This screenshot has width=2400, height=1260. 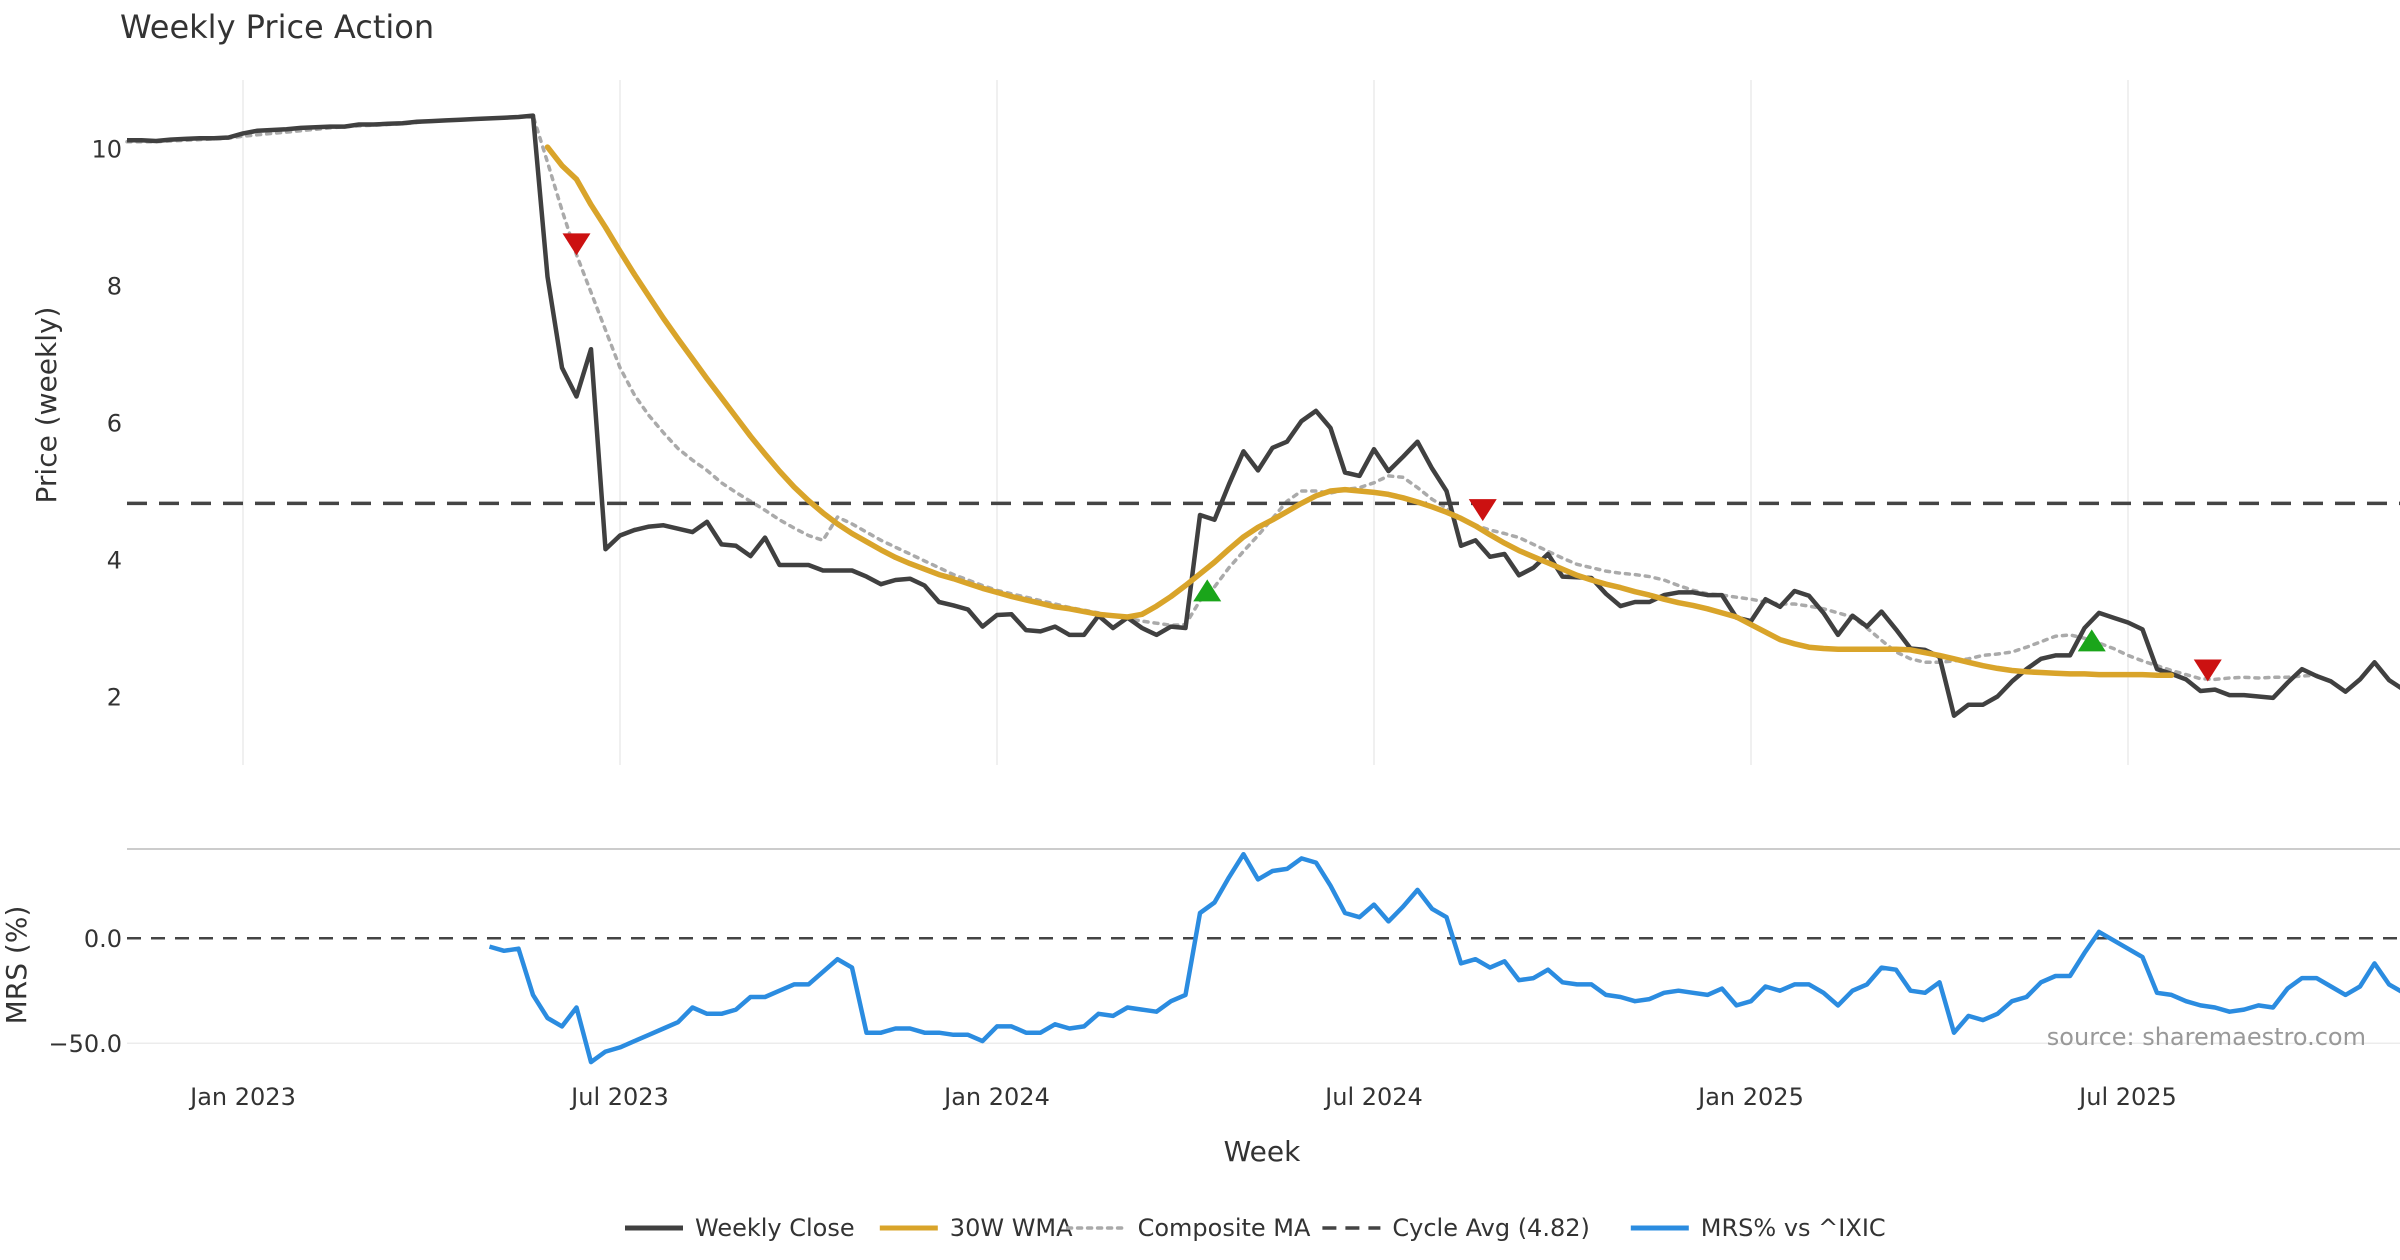 I want to click on price-y-tick: 2, so click(x=114, y=698).